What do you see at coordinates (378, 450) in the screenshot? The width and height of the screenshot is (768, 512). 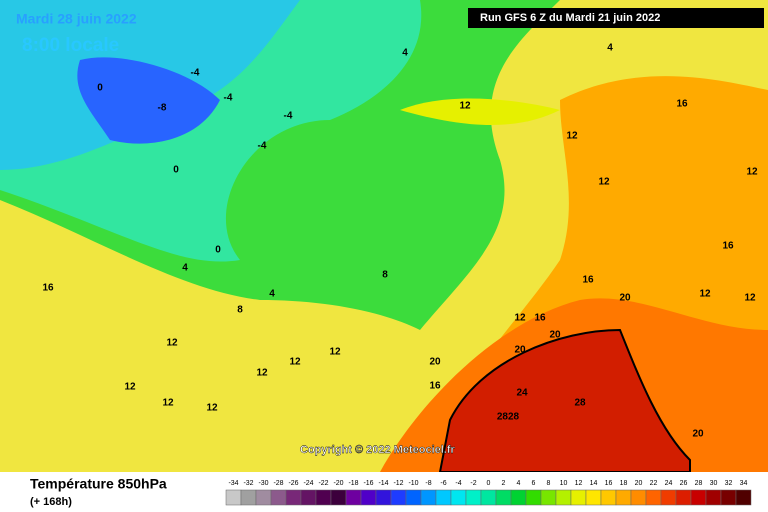 I see `copyright: Copyright © 2022 Meteociel.fr` at bounding box center [378, 450].